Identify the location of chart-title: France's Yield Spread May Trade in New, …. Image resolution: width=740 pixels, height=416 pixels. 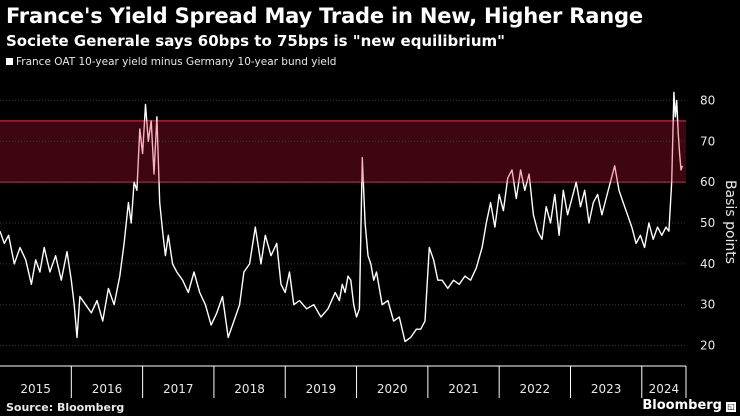
(324, 16).